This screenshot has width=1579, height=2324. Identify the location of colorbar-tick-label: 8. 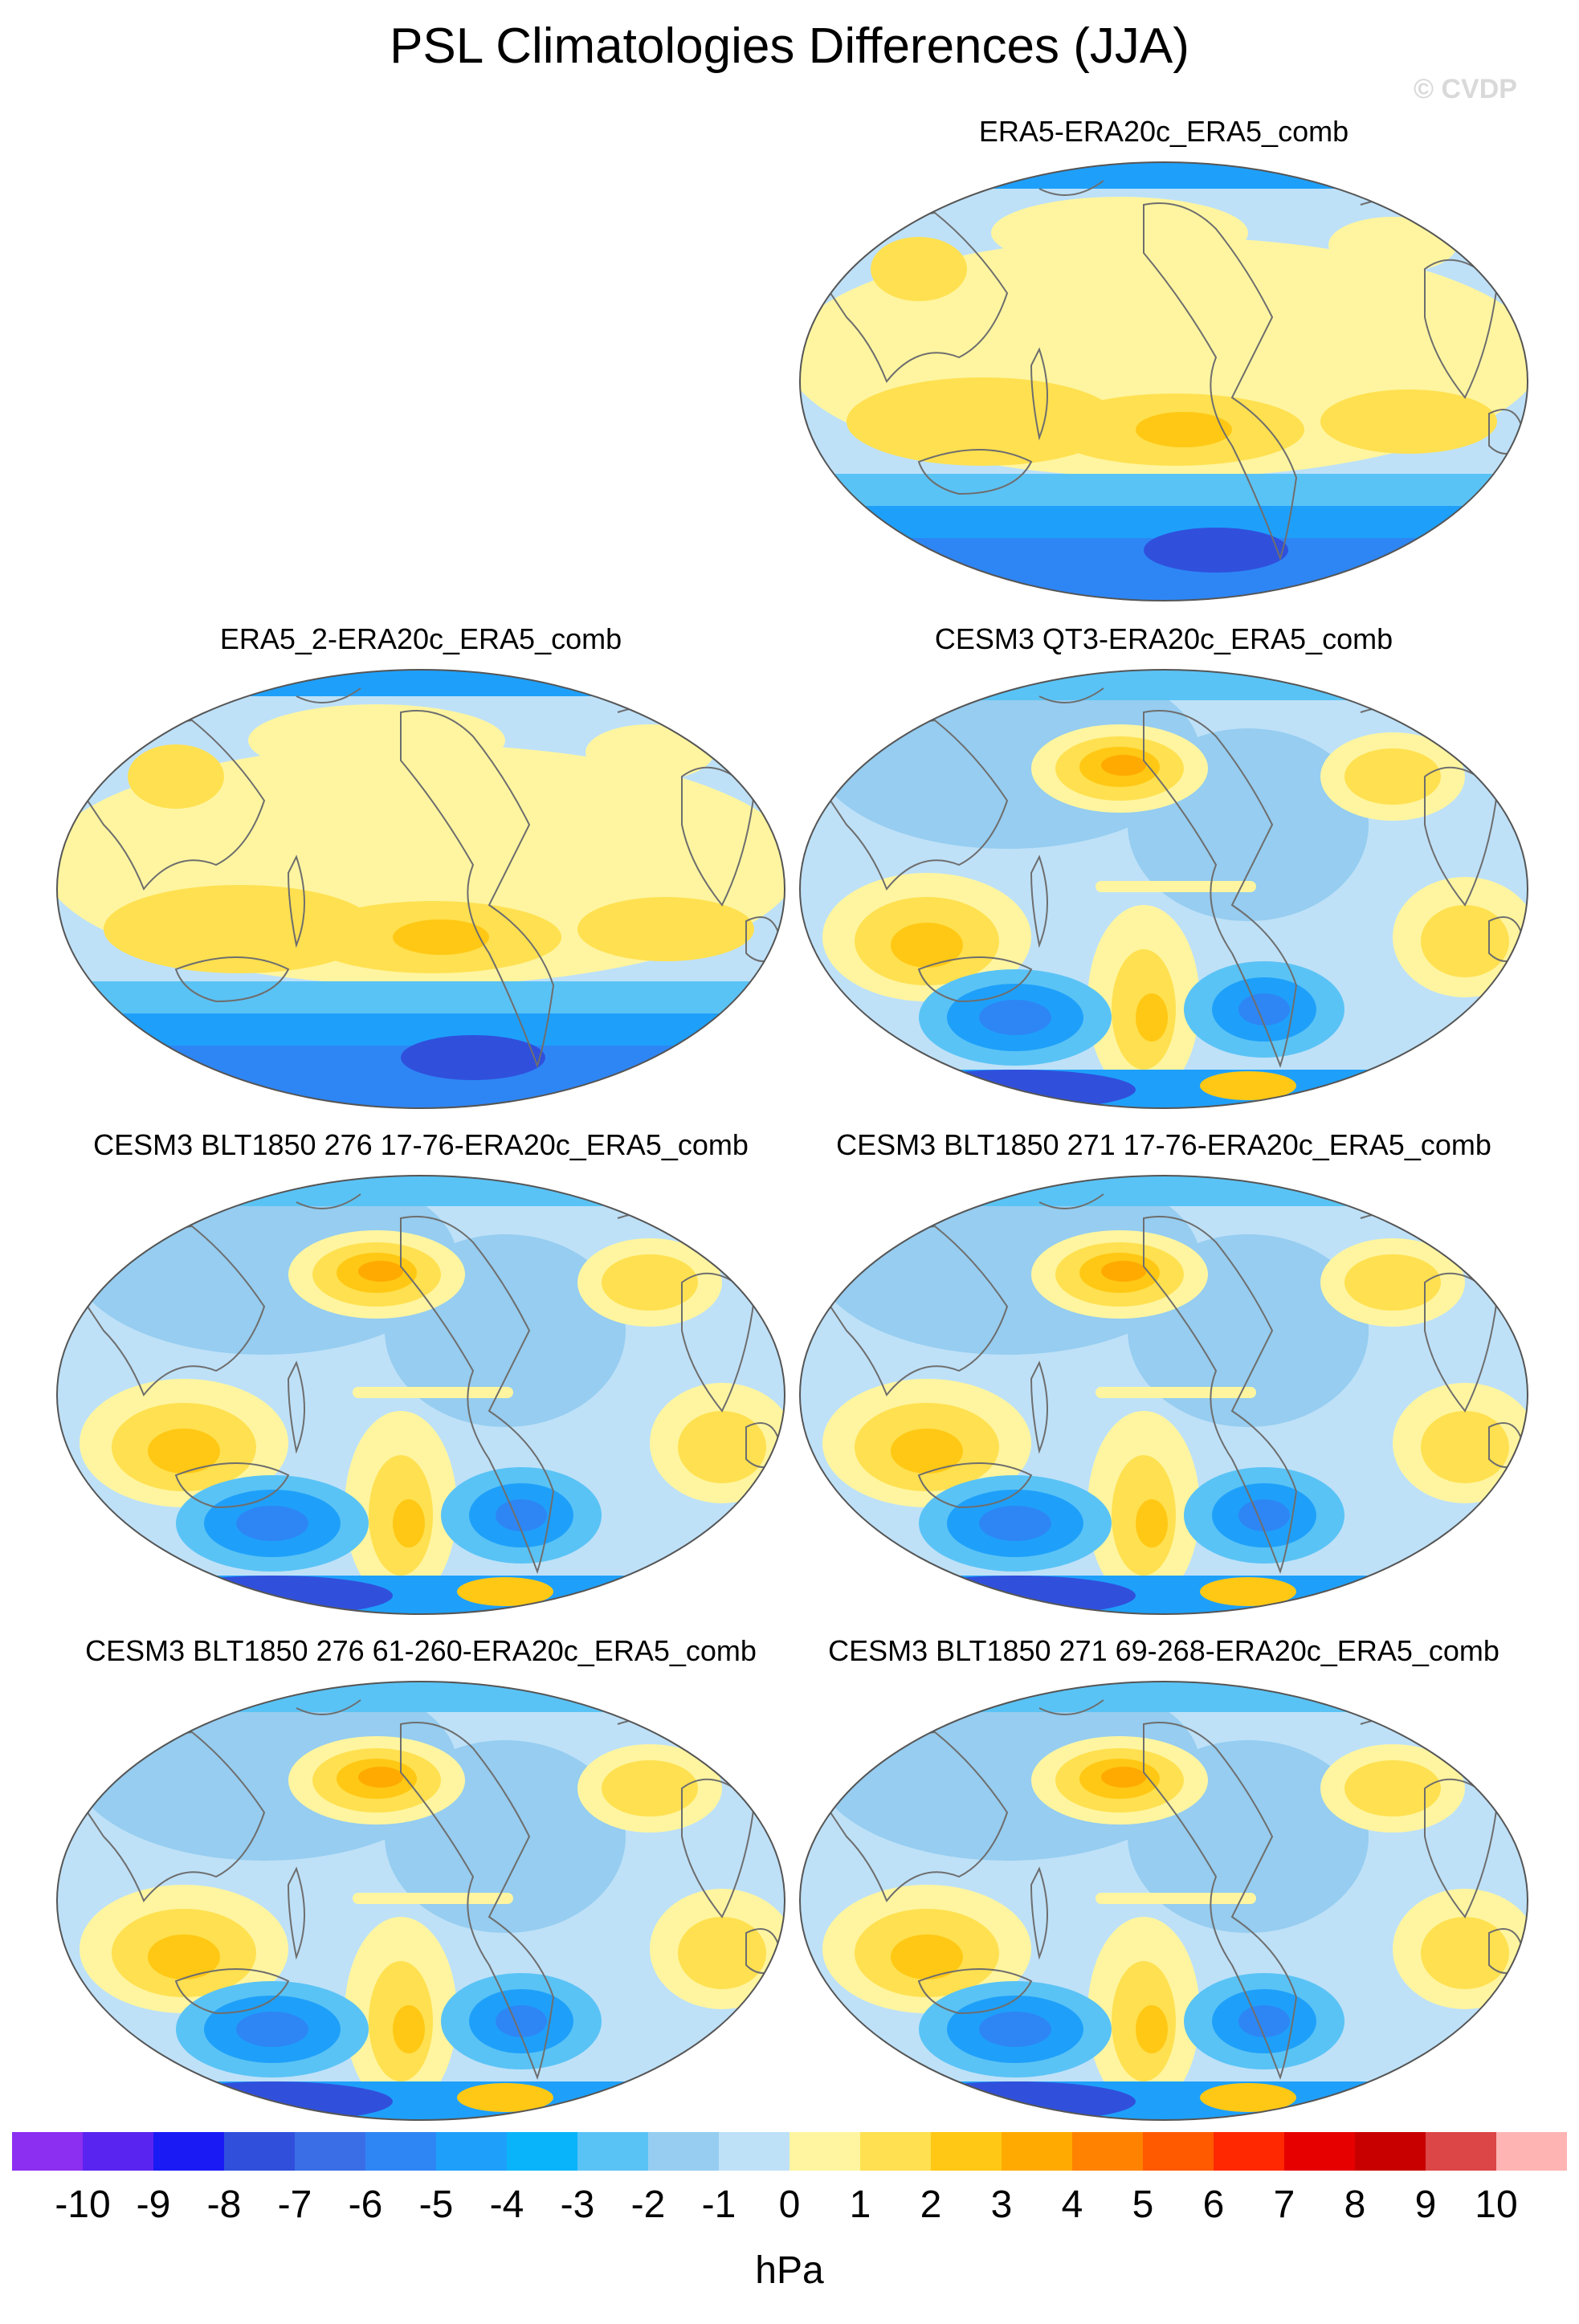
(1355, 2204).